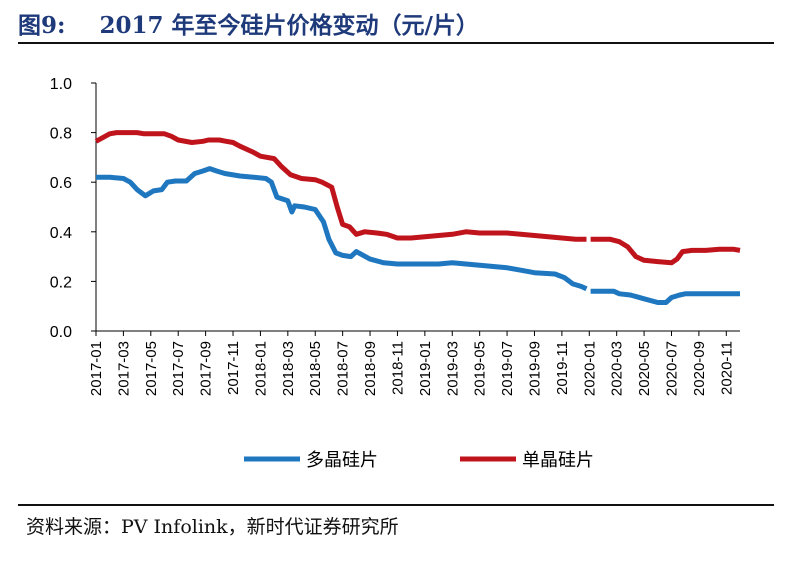 The height and width of the screenshot is (562, 798). Describe the element at coordinates (726, 368) in the screenshot. I see `x-tick-label: 2020-11` at that location.